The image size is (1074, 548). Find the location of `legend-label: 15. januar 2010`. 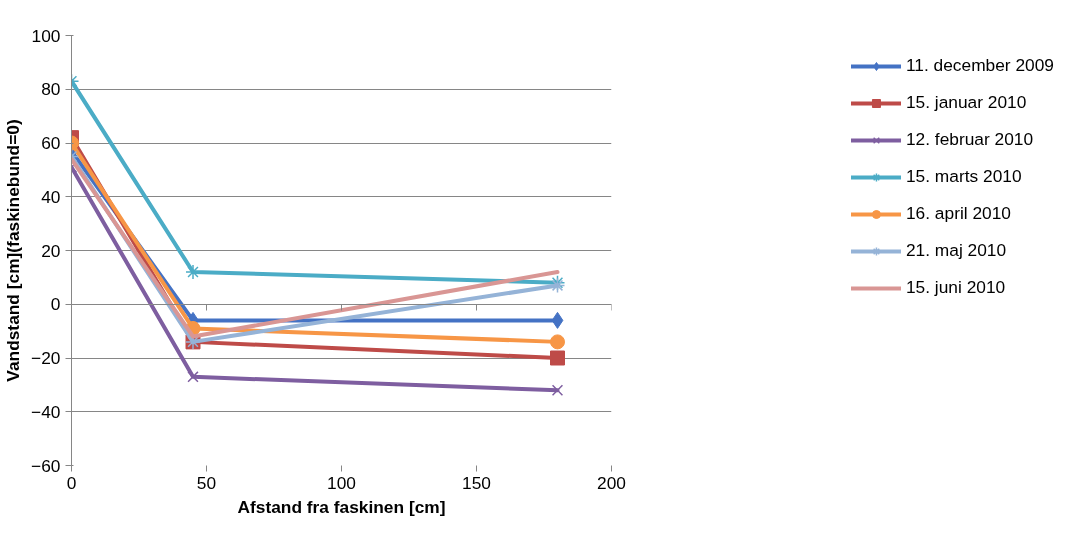

legend-label: 15. januar 2010 is located at coordinates (966, 102).